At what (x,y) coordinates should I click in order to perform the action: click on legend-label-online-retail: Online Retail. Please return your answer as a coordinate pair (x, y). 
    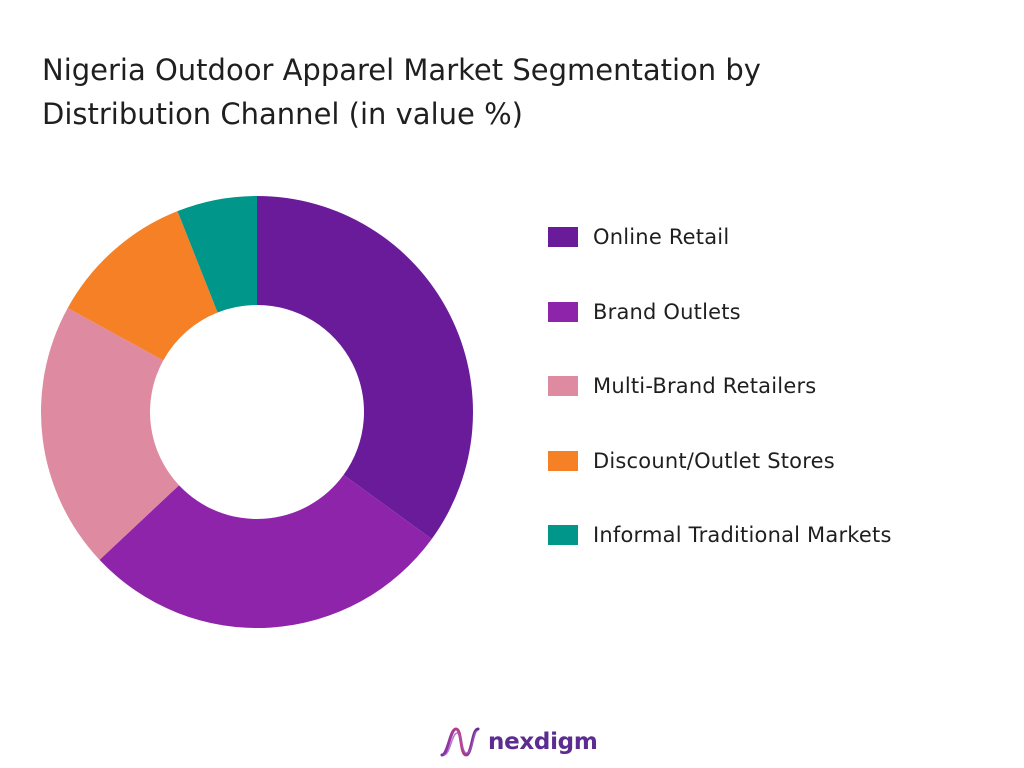
    Looking at the image, I should click on (661, 237).